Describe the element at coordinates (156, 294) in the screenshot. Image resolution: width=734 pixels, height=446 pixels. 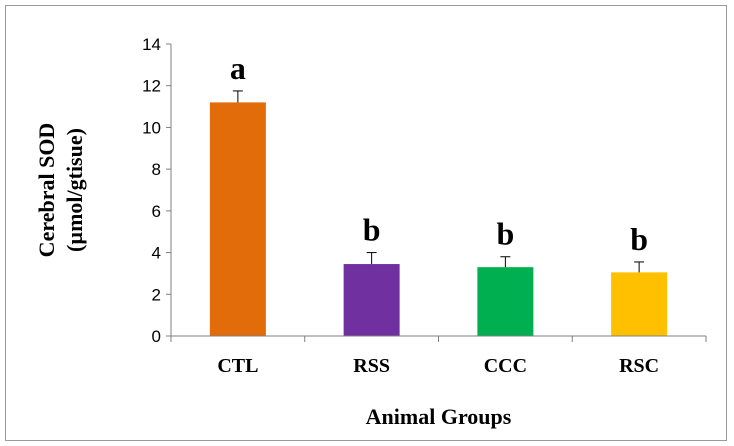
I see `y-tick-label: 2` at that location.